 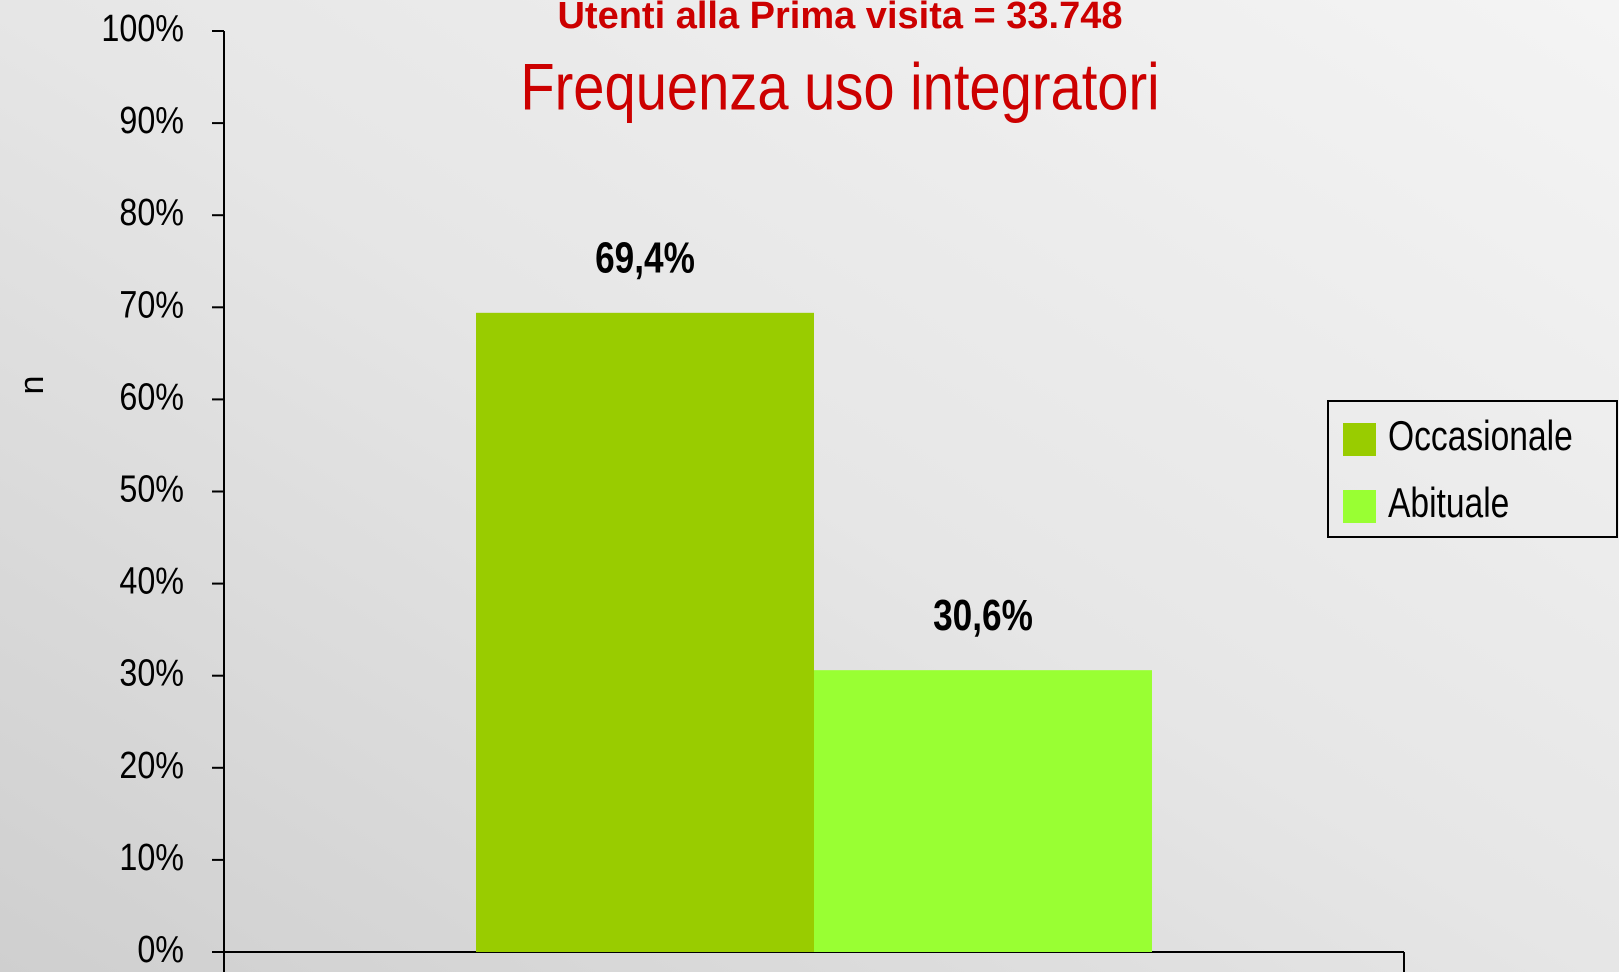 What do you see at coordinates (1480, 437) in the screenshot?
I see `legend-label: Occasionale` at bounding box center [1480, 437].